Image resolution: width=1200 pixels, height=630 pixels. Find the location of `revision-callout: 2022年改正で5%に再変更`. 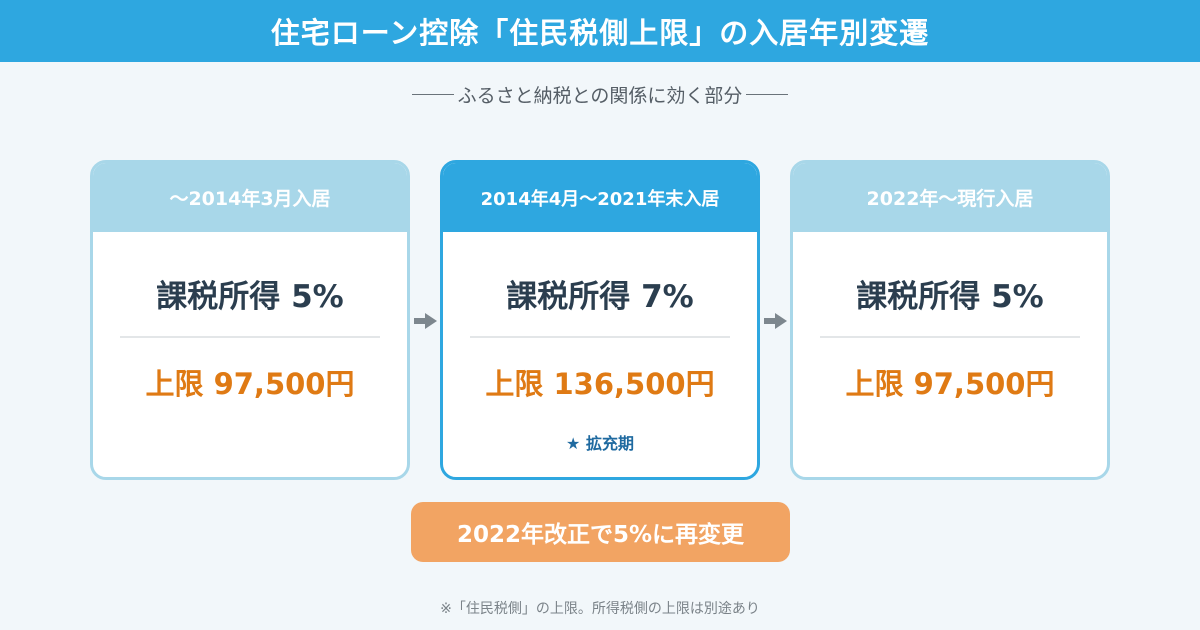

revision-callout: 2022年改正で5%に再変更 is located at coordinates (600, 532).